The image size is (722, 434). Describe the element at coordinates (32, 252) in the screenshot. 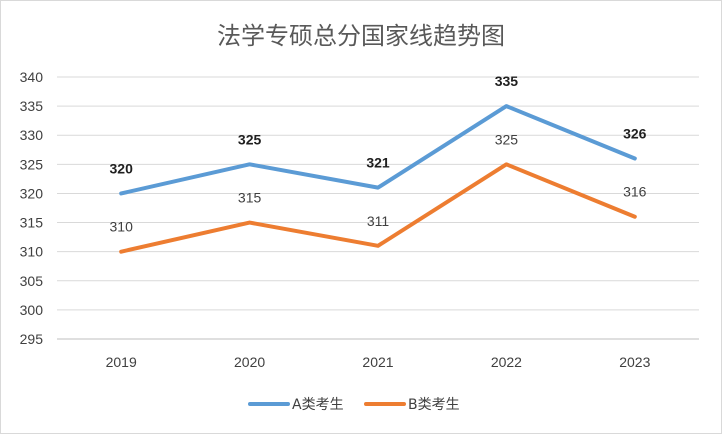

I see `y-tick-label: 310` at that location.